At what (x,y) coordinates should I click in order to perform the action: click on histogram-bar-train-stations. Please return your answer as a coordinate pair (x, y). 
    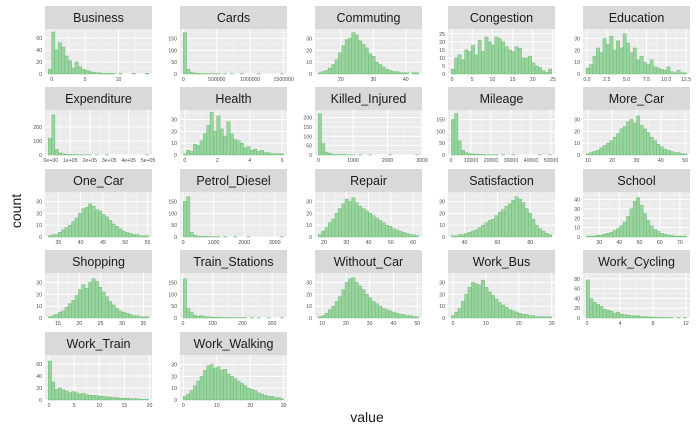
    Looking at the image, I should click on (201, 317).